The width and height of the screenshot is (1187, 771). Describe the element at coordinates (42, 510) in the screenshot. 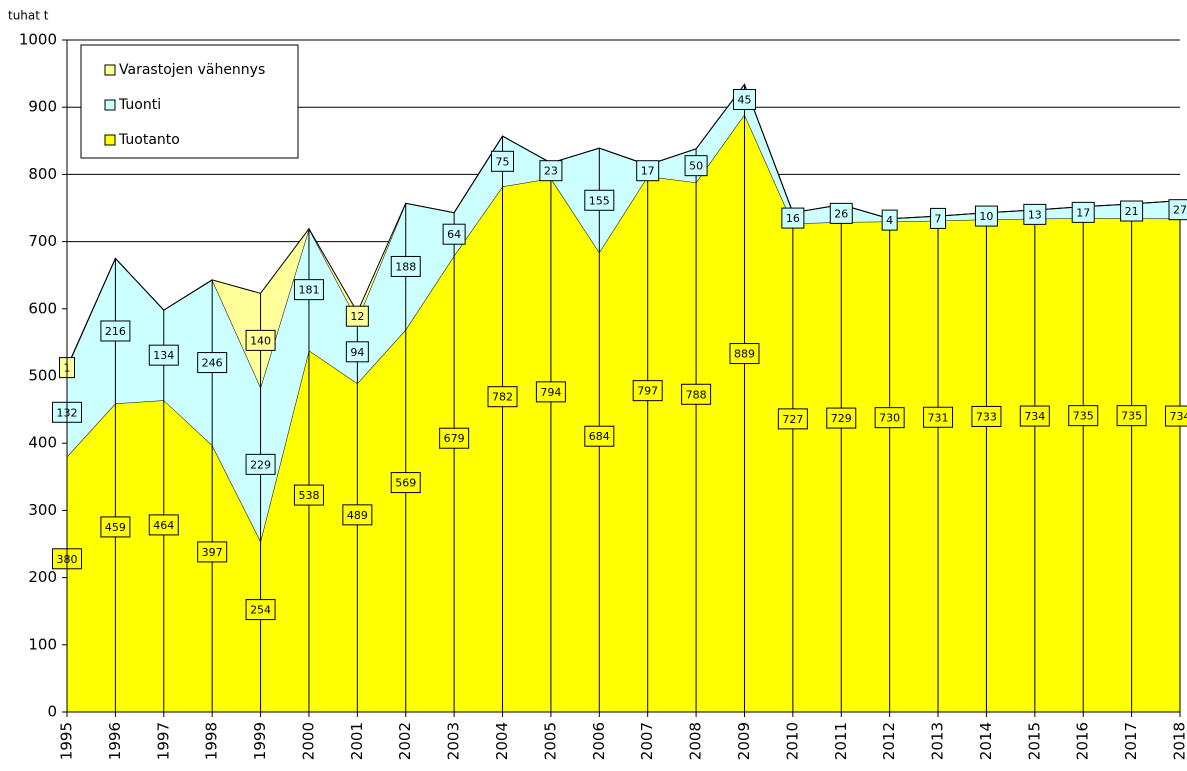

I see `y-tick-label: 300` at that location.